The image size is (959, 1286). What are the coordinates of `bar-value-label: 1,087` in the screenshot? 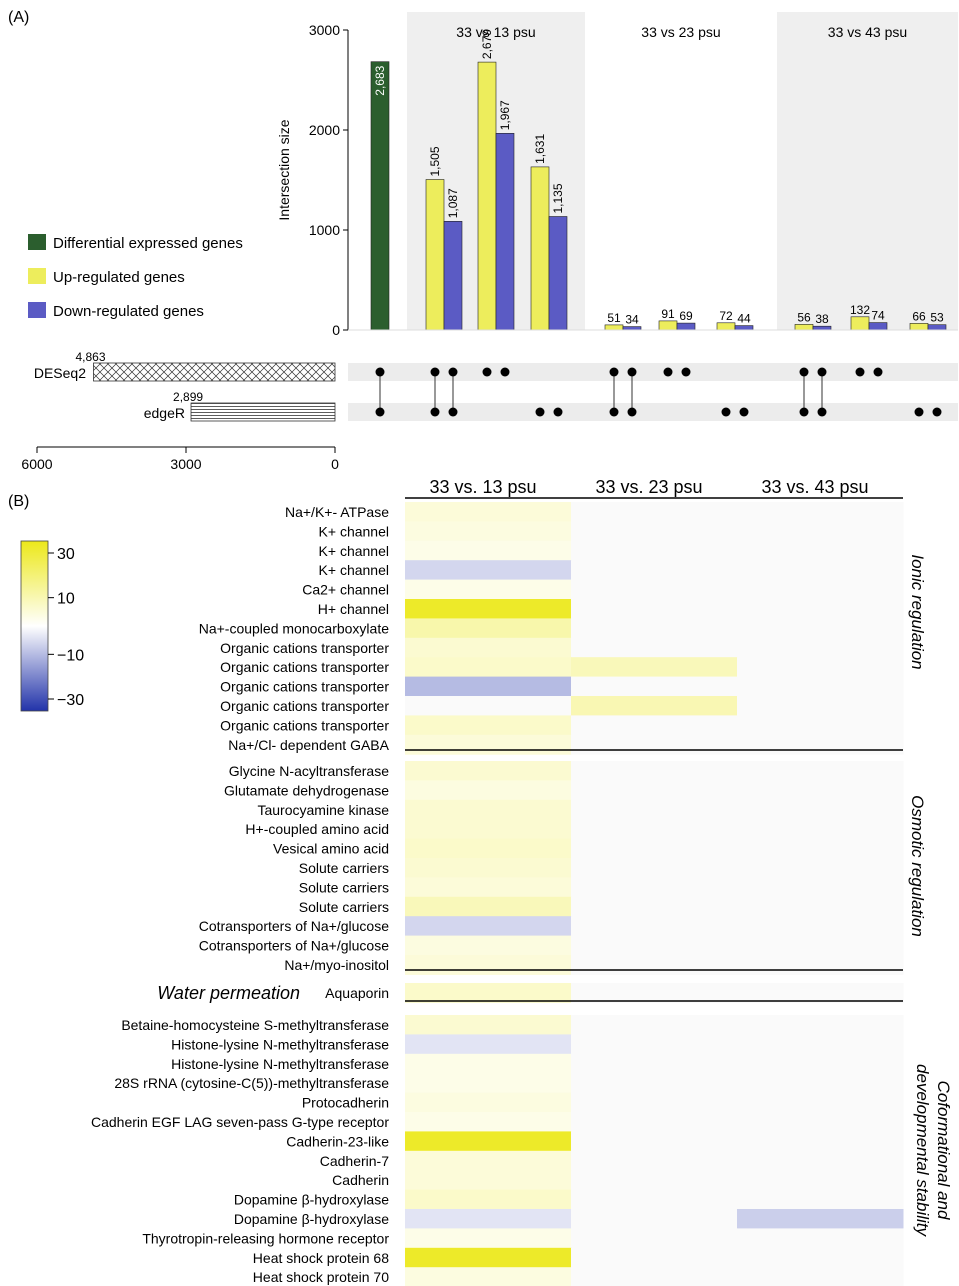 It's located at (453, 203).